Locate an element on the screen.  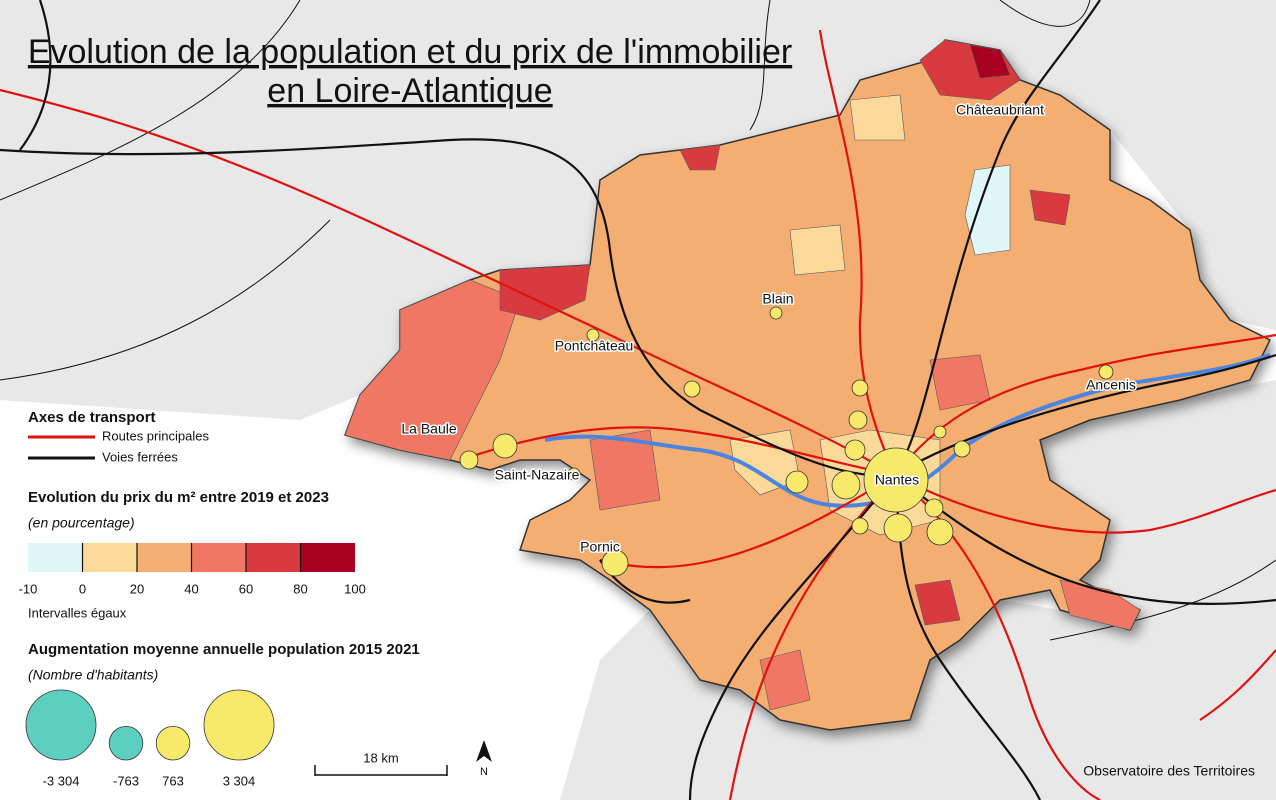
city-label: Ancenis is located at coordinates (1111, 385).